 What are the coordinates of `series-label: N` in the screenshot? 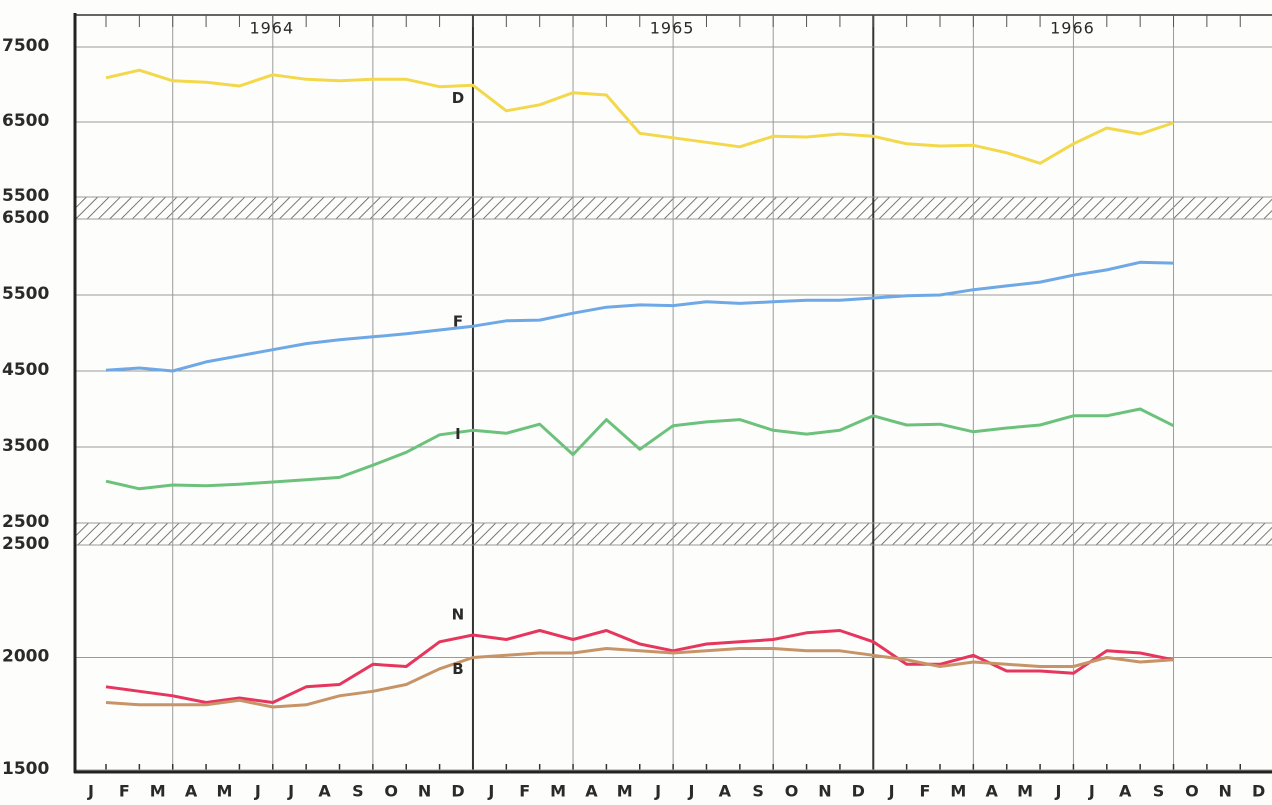 It's located at (458, 615).